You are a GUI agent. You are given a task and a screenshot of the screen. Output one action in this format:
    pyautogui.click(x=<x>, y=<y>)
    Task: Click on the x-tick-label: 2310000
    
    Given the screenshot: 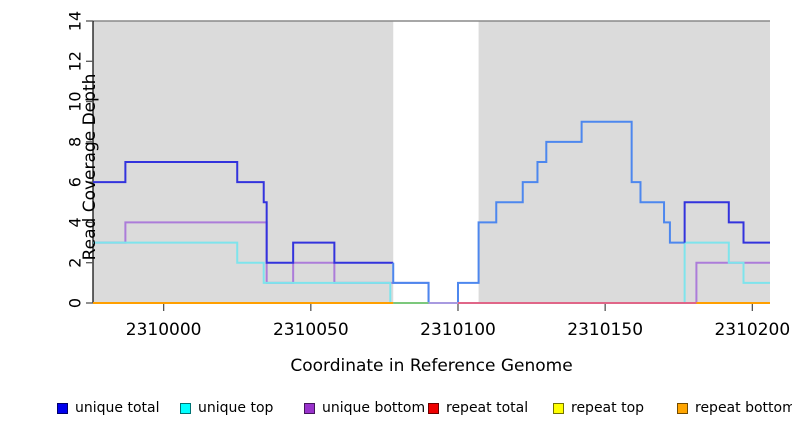 What is the action you would take?
    pyautogui.click(x=164, y=330)
    